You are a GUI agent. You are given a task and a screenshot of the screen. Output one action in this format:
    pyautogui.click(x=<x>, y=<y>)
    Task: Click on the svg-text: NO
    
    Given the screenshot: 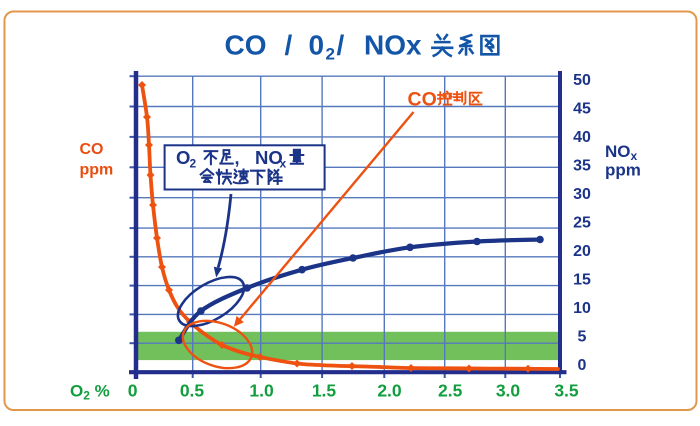 What is the action you would take?
    pyautogui.click(x=269, y=157)
    